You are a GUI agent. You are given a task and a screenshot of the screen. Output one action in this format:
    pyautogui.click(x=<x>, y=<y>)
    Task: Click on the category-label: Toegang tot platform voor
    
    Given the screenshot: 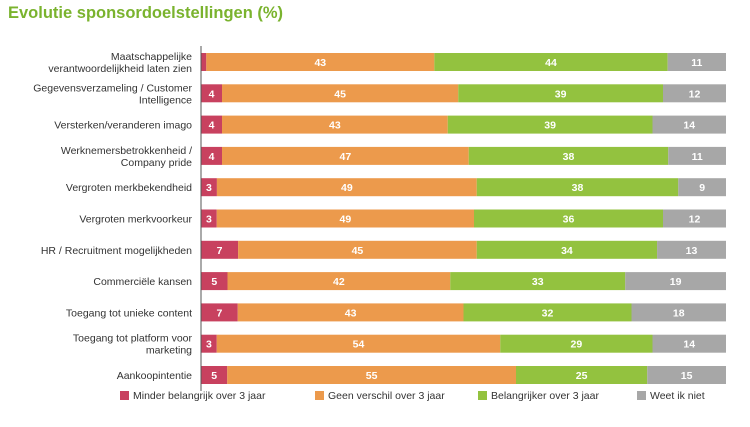 What is the action you would take?
    pyautogui.click(x=133, y=339)
    